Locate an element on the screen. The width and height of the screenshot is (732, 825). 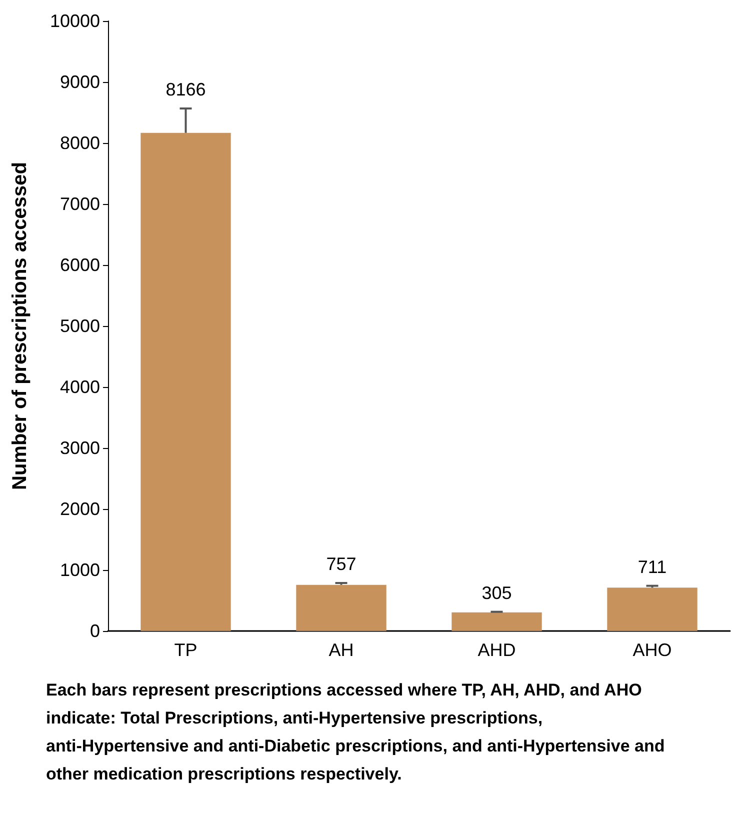
x-tick-label: TP is located at coordinates (186, 650).